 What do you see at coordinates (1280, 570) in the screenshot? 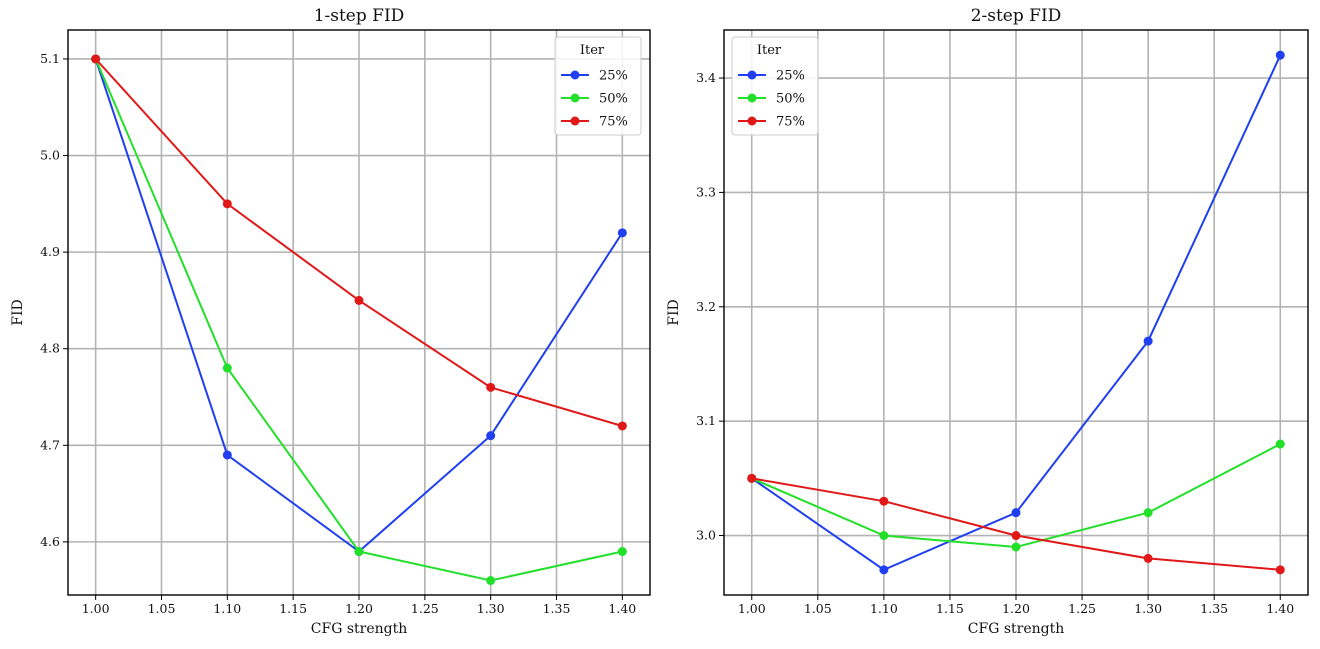
I see `chart-2-point-75%-1.40` at bounding box center [1280, 570].